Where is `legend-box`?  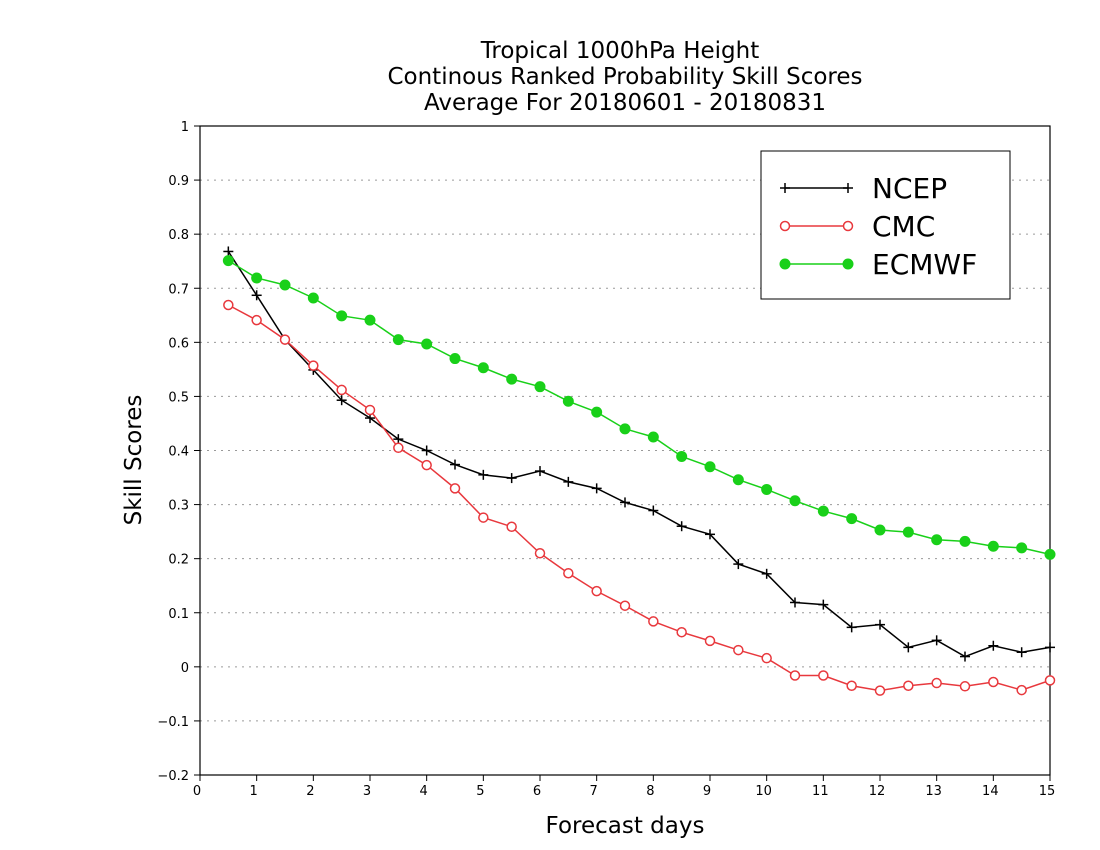 legend-box is located at coordinates (885, 225).